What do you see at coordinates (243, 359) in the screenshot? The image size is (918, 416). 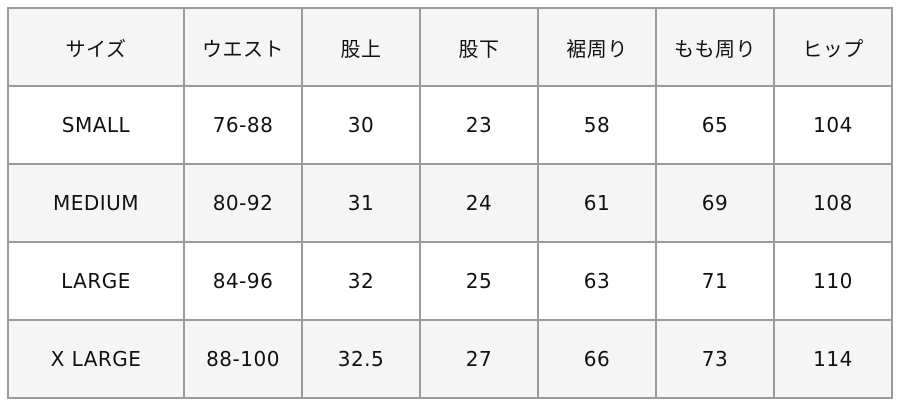 I see `table-cell: 88-100` at bounding box center [243, 359].